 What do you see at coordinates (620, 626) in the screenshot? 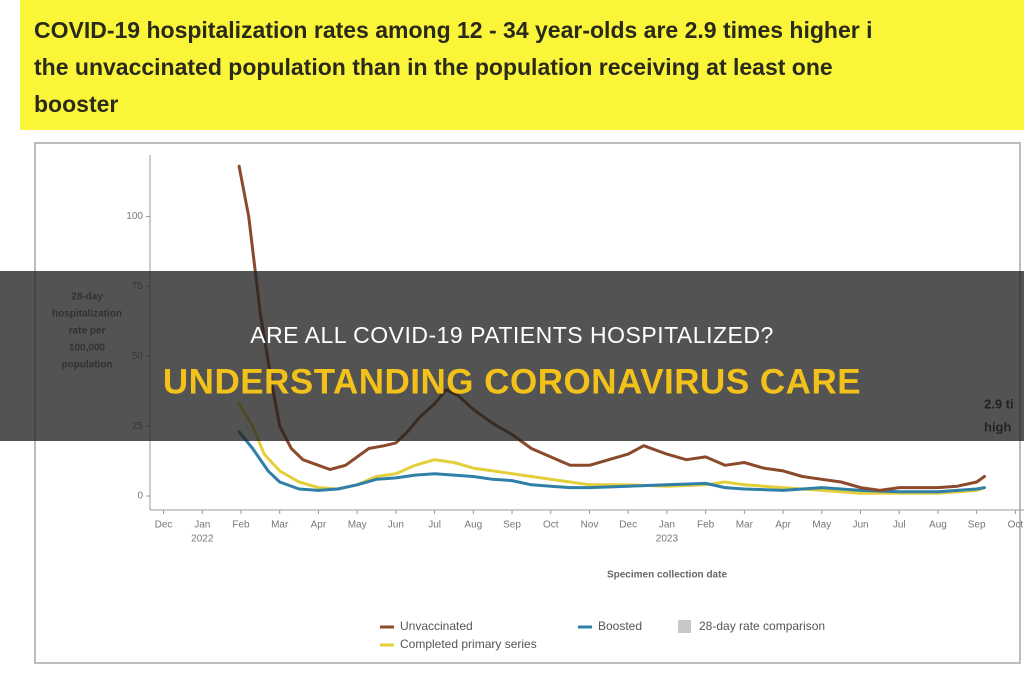
I see `legend-label: Boosted` at bounding box center [620, 626].